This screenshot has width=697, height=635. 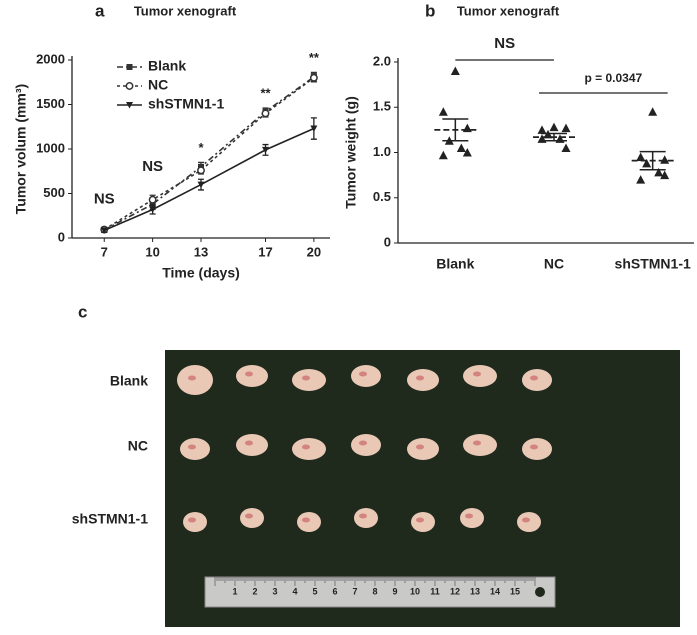 I want to click on comparison-label: p = 0.0347, so click(x=613, y=78).